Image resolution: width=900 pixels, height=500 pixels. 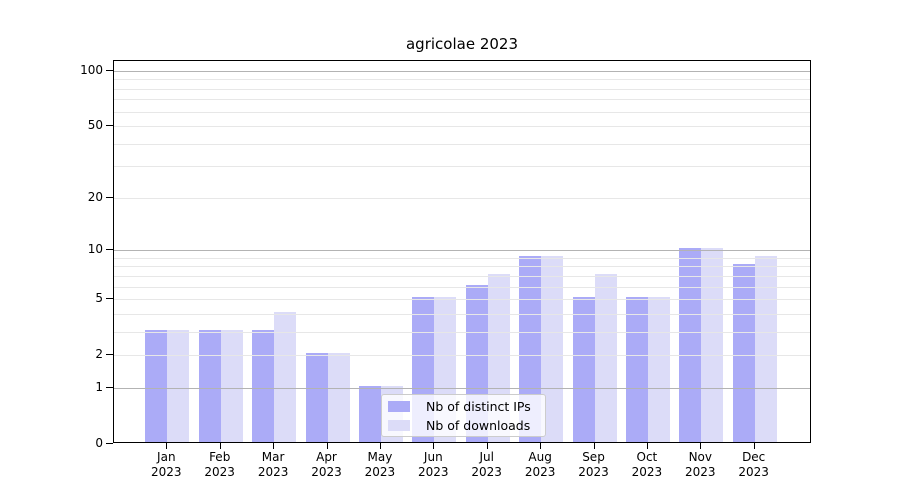 I want to click on x-tick-label: Jan 2023, so click(x=166, y=465).